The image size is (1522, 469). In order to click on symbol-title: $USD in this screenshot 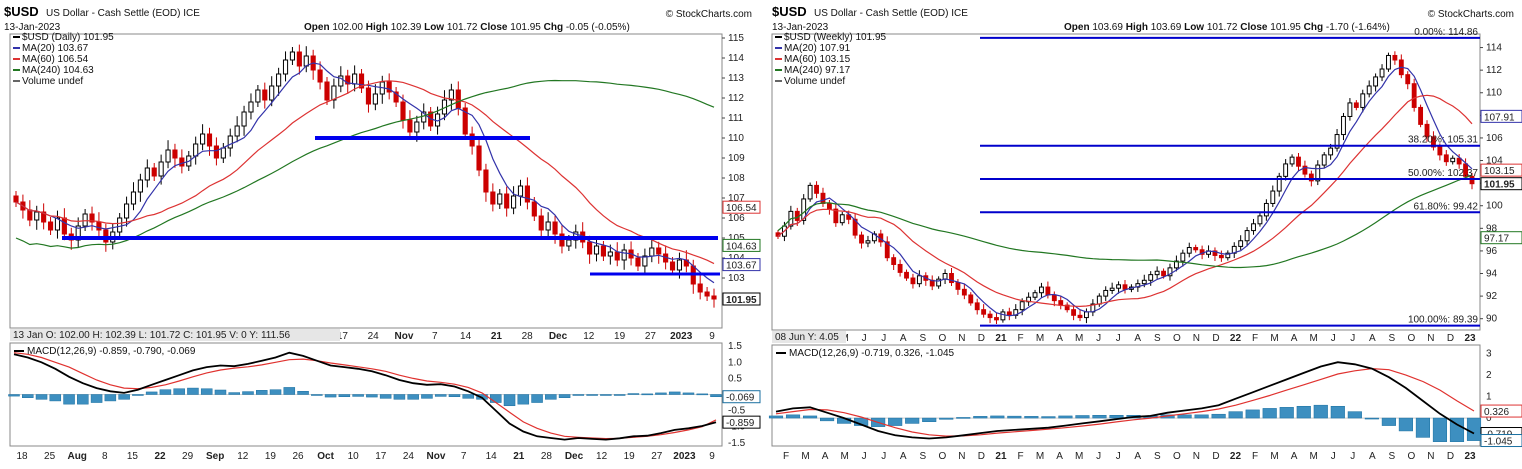, I will do `click(21, 11)`.